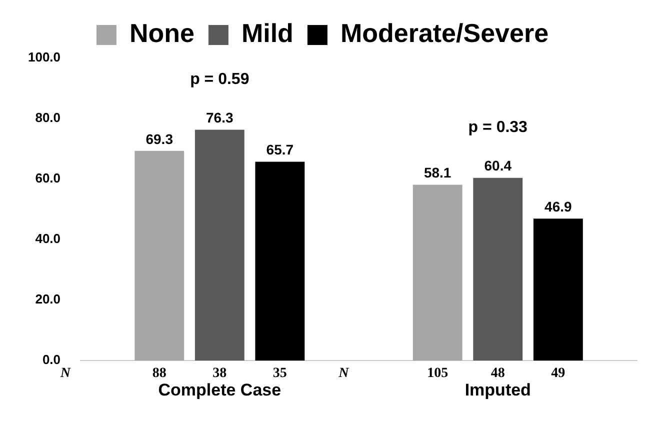 The image size is (655, 429). What do you see at coordinates (558, 374) in the screenshot?
I see `text: 49` at bounding box center [558, 374].